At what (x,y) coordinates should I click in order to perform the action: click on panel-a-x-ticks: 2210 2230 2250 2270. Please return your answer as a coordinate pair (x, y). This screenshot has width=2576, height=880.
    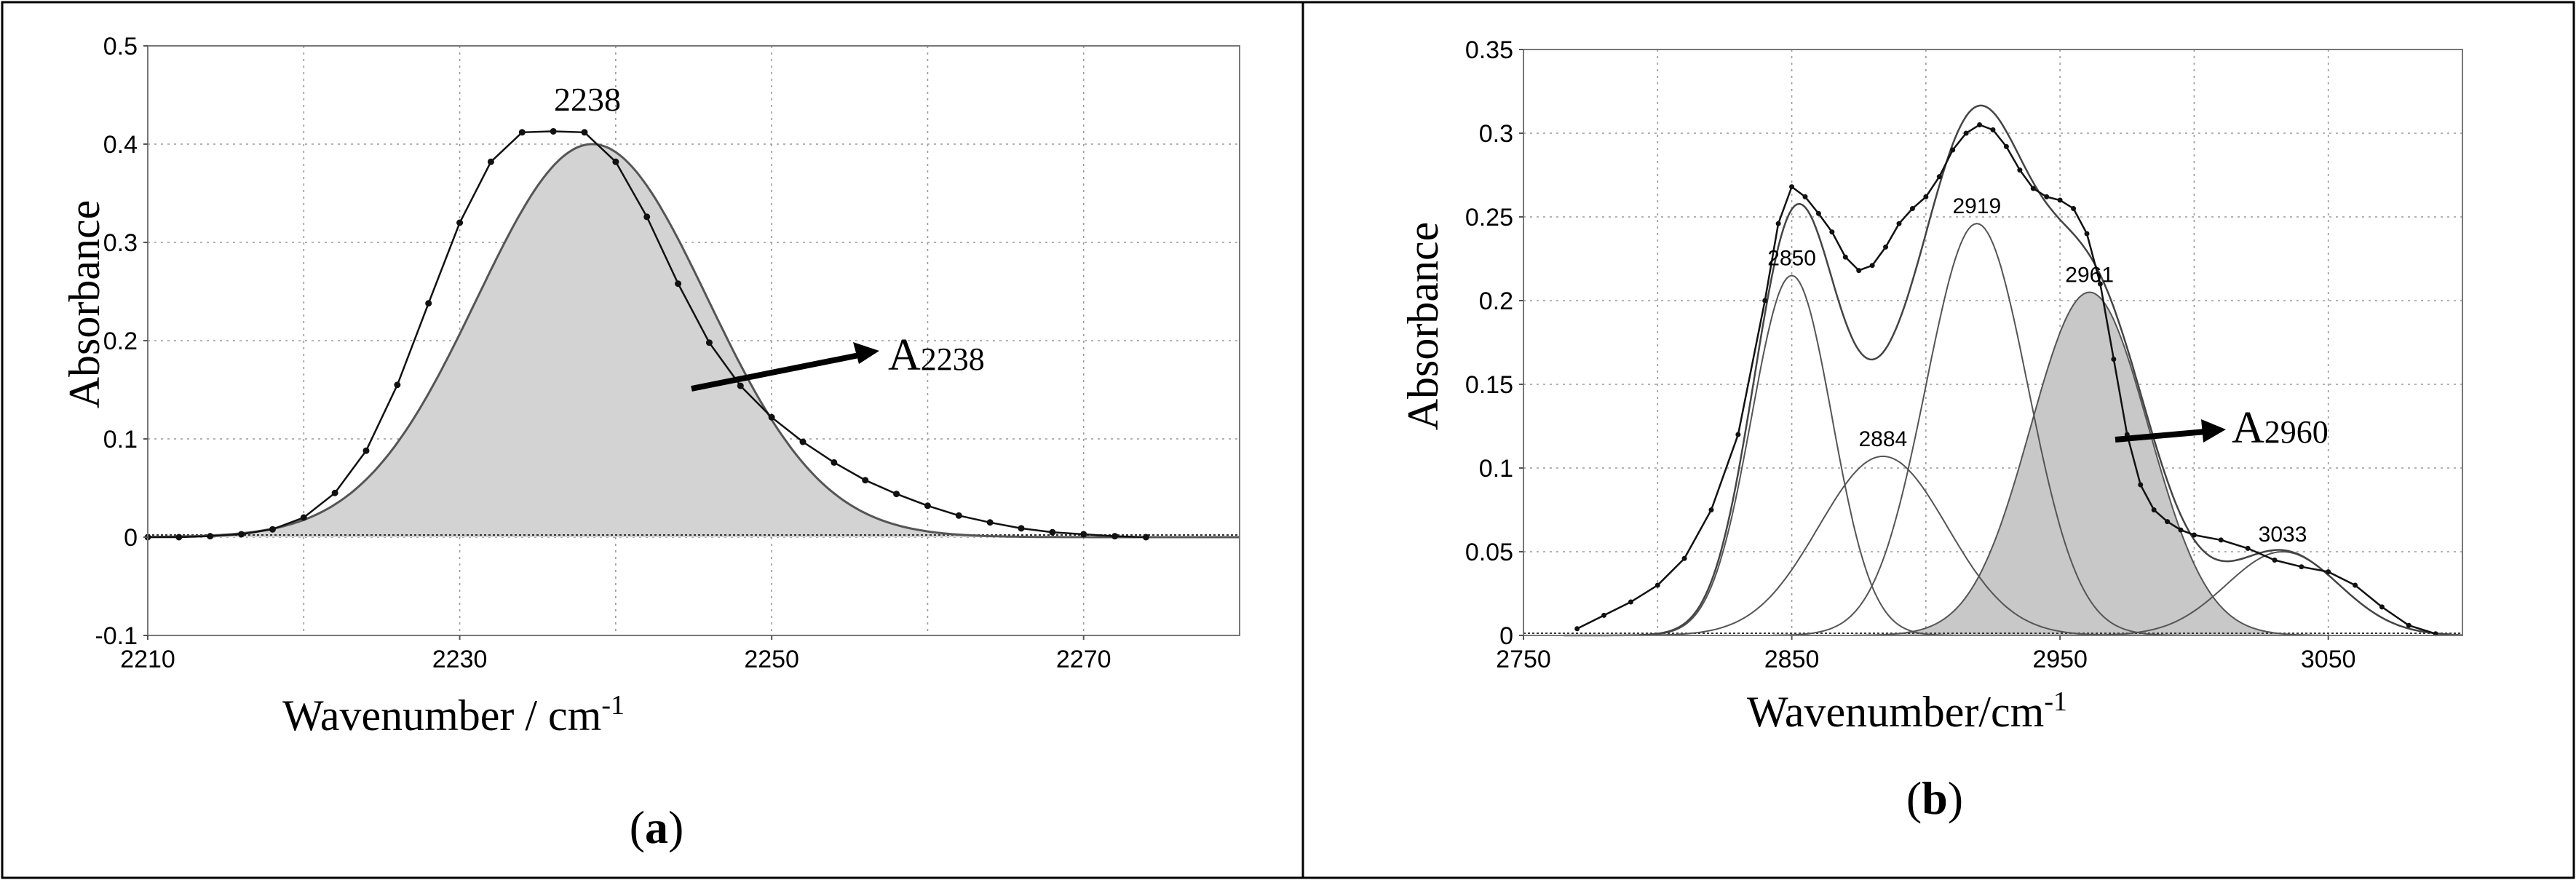
    Looking at the image, I should click on (615, 654).